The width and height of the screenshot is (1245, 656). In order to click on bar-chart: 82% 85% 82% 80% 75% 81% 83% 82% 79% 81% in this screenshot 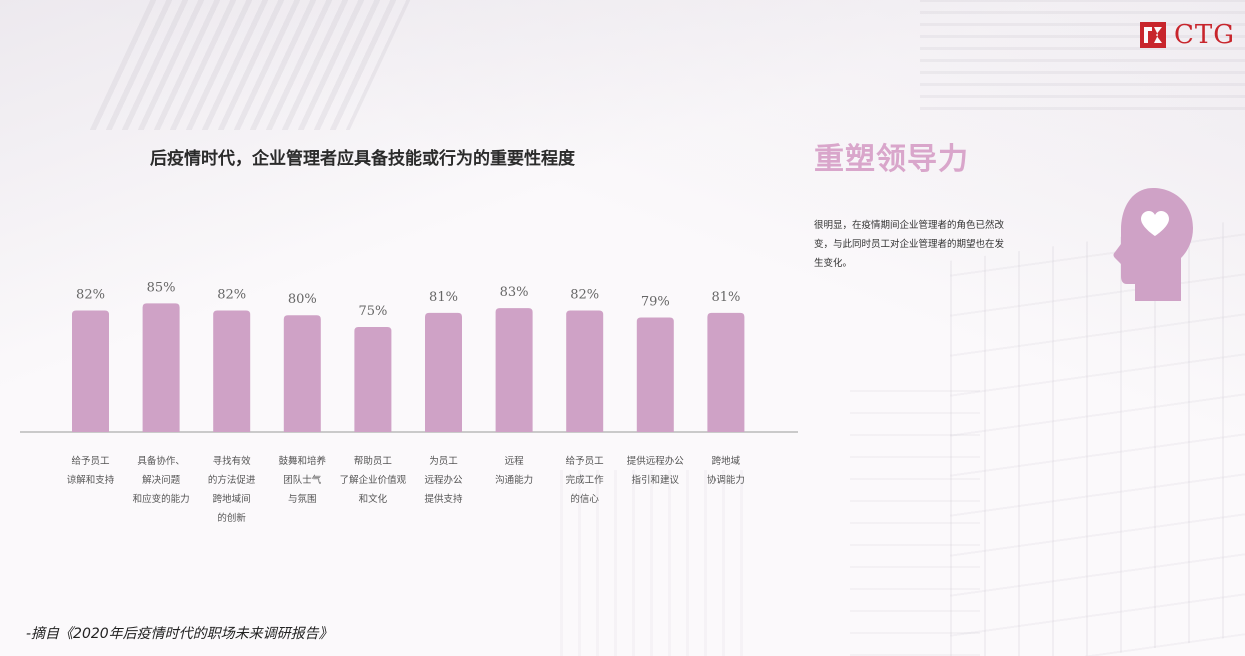, I will do `click(409, 356)`.